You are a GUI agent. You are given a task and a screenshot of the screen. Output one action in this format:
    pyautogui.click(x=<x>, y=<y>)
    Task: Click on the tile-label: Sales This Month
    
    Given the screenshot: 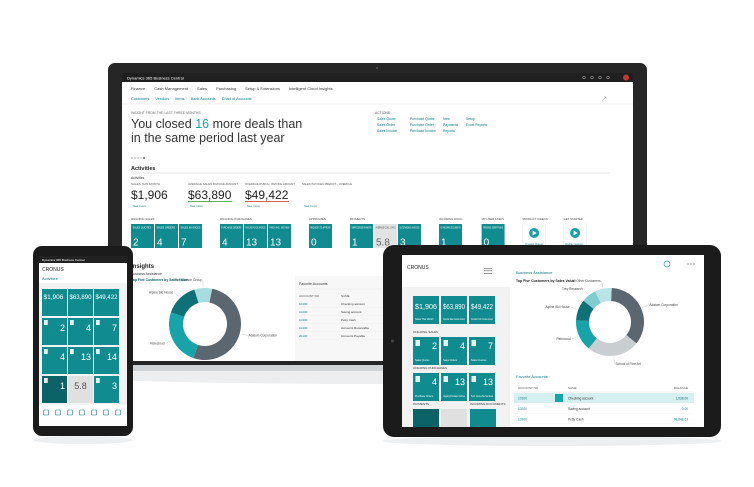 What is the action you would take?
    pyautogui.click(x=424, y=319)
    